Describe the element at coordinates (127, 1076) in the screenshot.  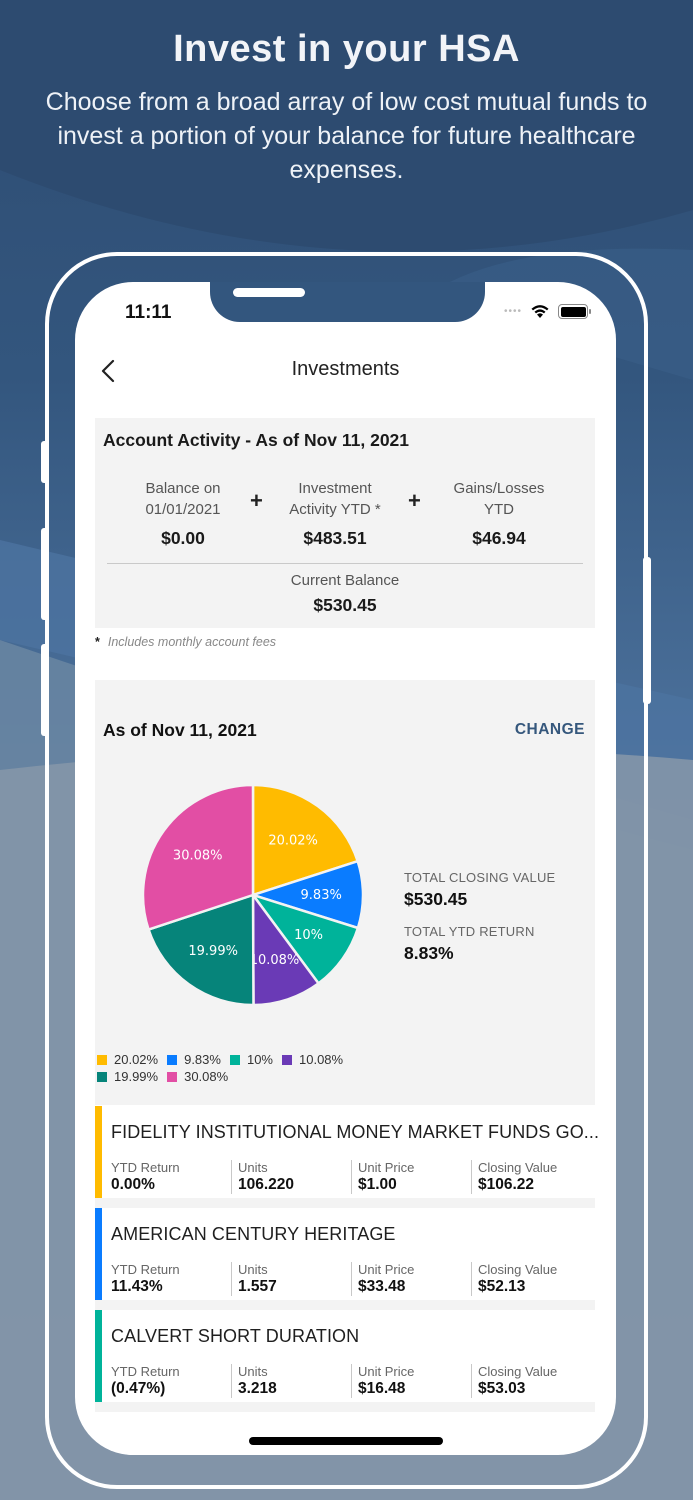
I see `legend-item: 19.99%` at that location.